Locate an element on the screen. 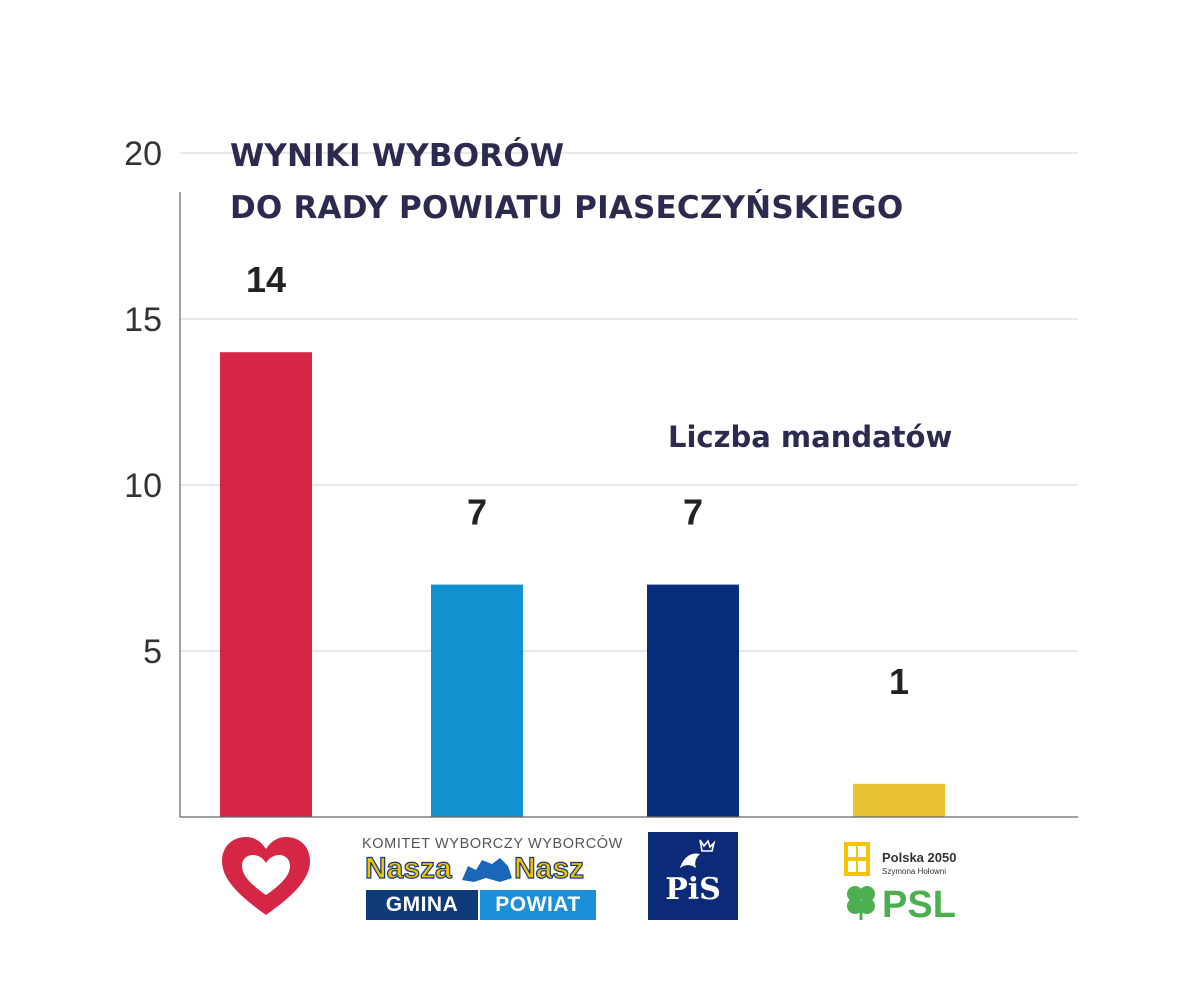 Image resolution: width=1200 pixels, height=996 pixels. kw-nasz-text: Nasz is located at coordinates (549, 868).